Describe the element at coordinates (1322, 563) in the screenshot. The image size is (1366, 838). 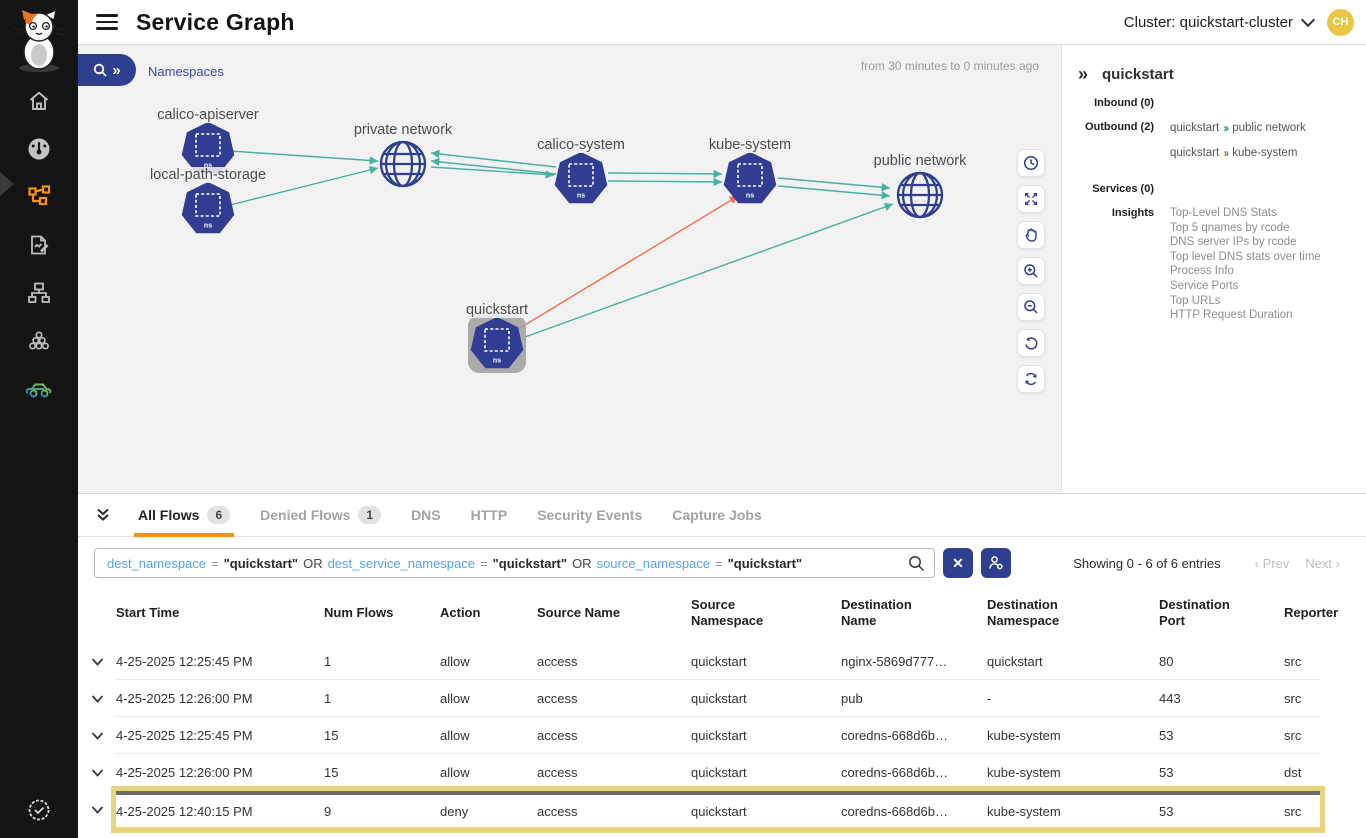
I see `next-page-button: Next ›` at that location.